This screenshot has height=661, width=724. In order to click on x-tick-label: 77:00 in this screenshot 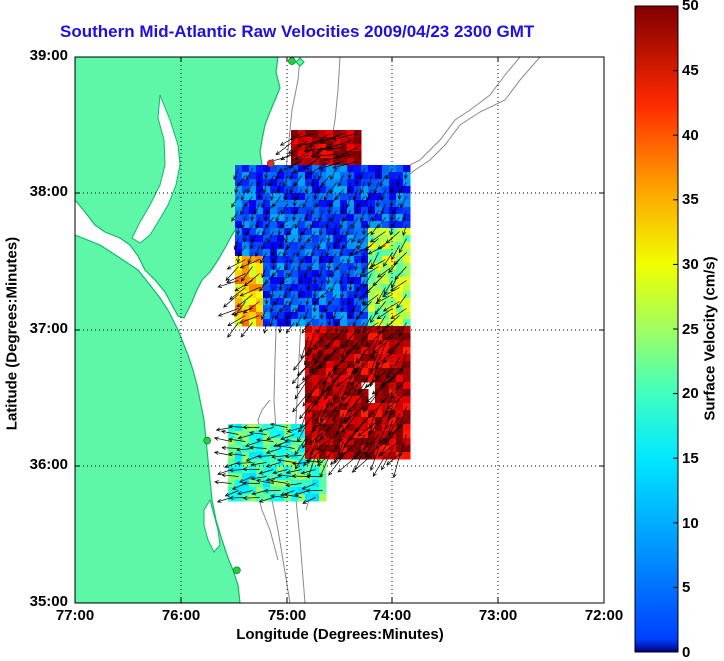, I will do `click(75, 615)`.